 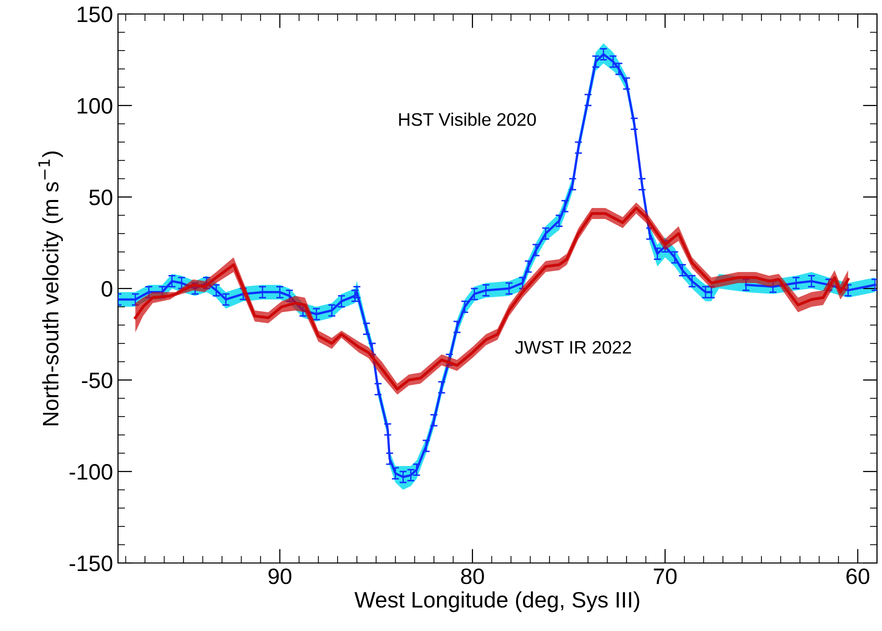 What do you see at coordinates (467, 119) in the screenshot?
I see `text: HST Visible 2020` at bounding box center [467, 119].